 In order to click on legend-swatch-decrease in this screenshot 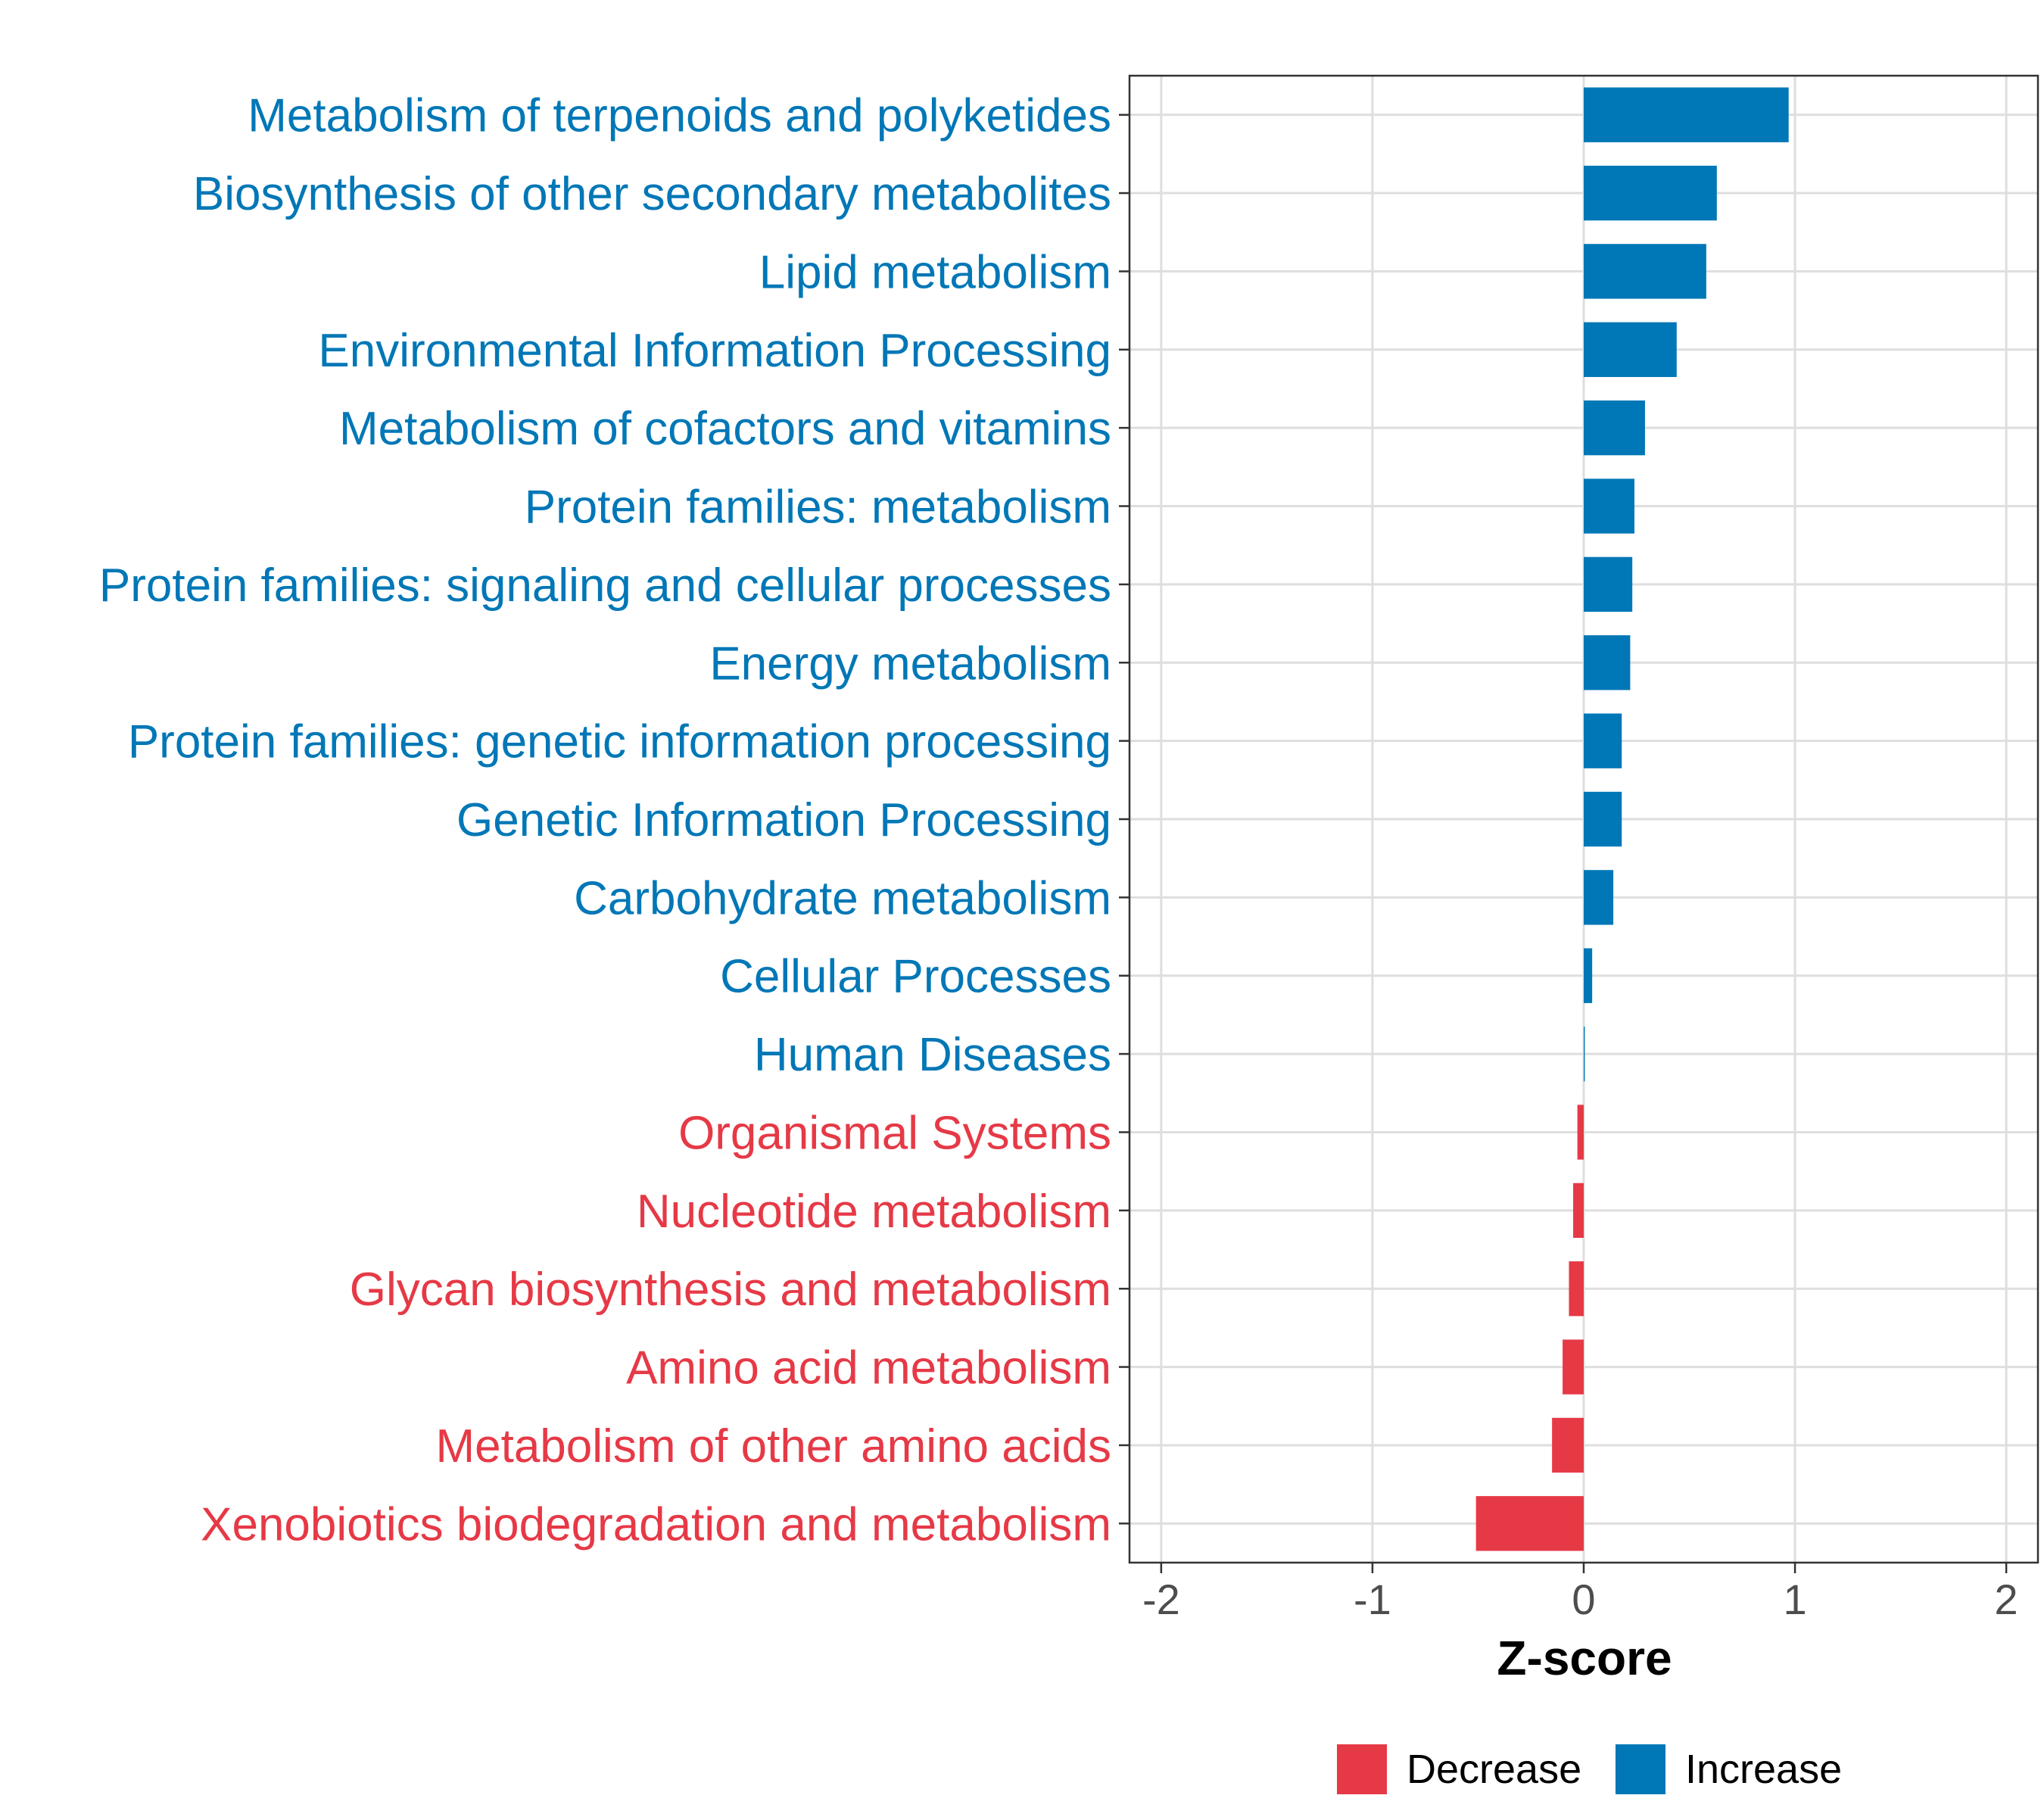, I will do `click(1362, 1769)`.